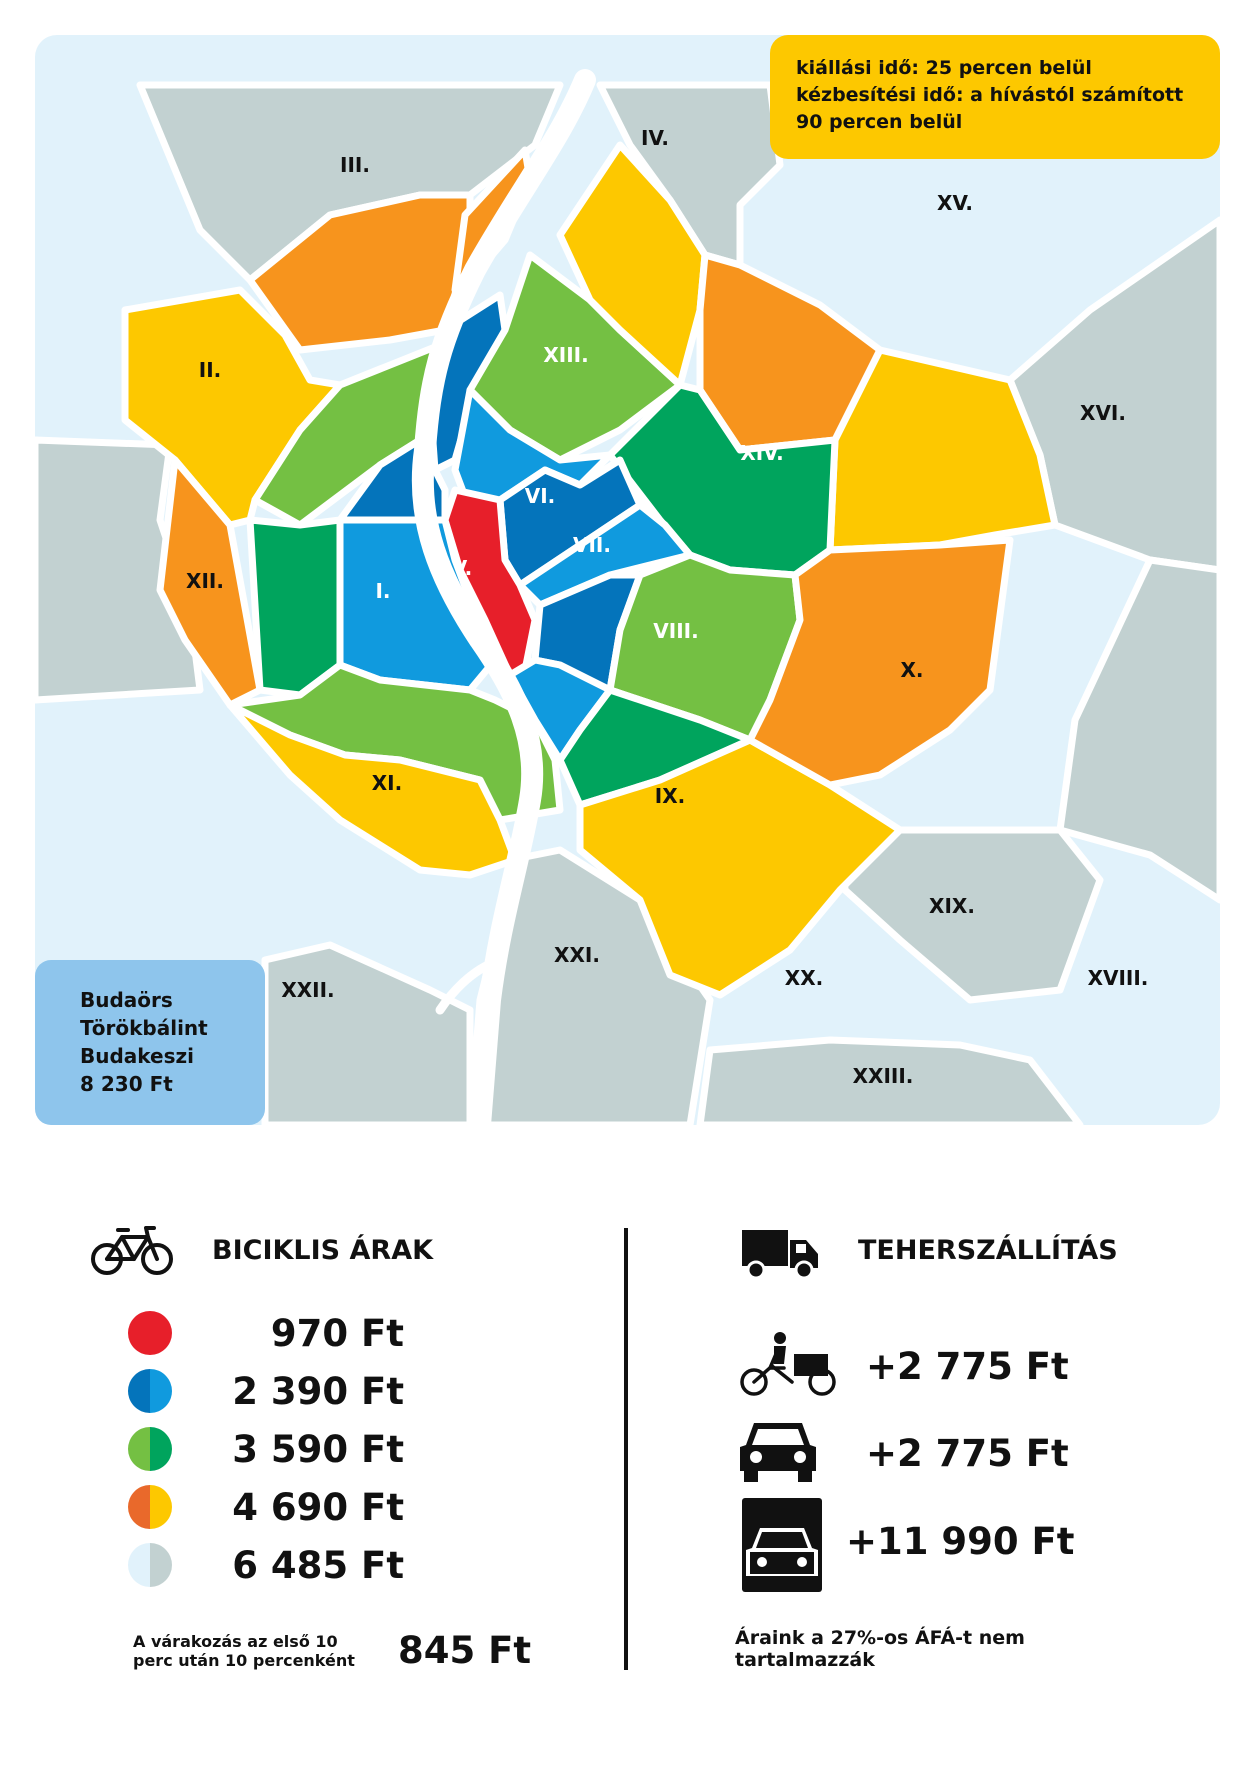 The width and height of the screenshot is (1252, 1783). I want to click on color-dot-red, so click(150, 1333).